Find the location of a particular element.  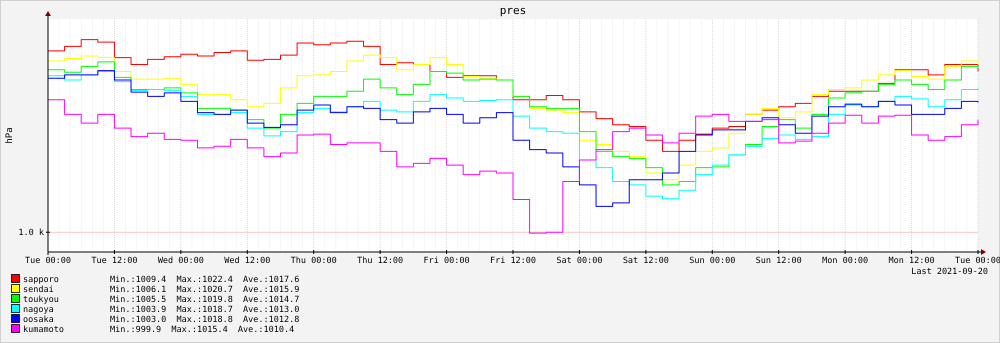

ref-line-label: 1.0 k is located at coordinates (31, 233).